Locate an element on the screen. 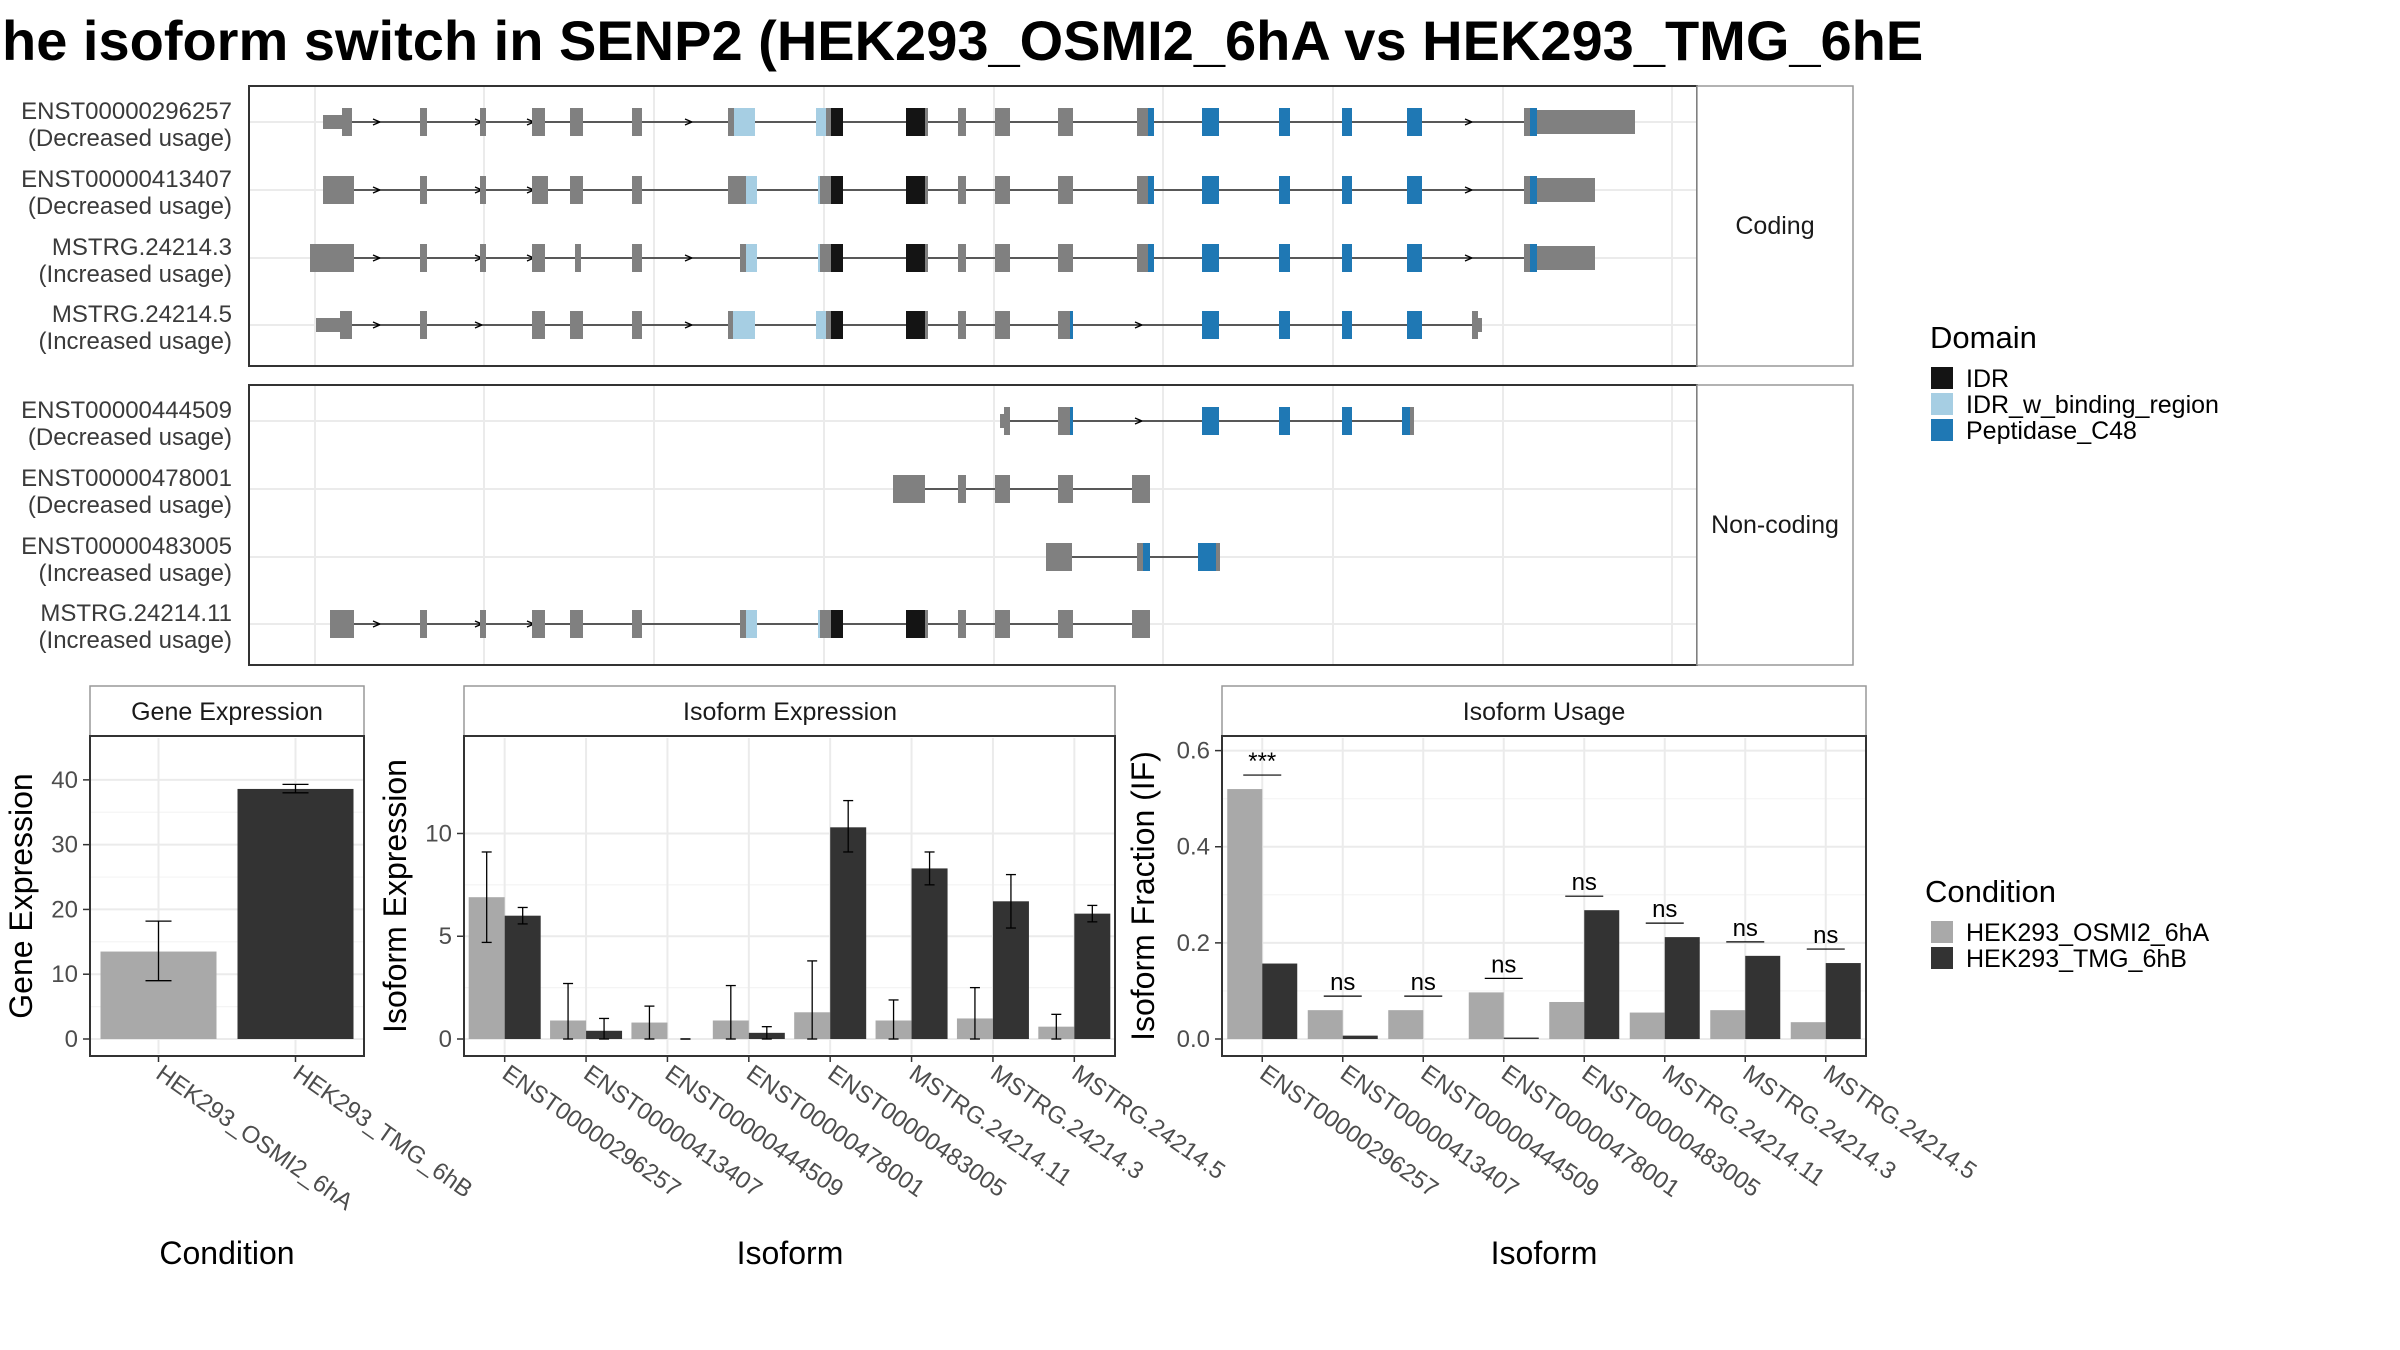  legend-label-peptidase: Peptidase_C48 is located at coordinates (2051, 431).